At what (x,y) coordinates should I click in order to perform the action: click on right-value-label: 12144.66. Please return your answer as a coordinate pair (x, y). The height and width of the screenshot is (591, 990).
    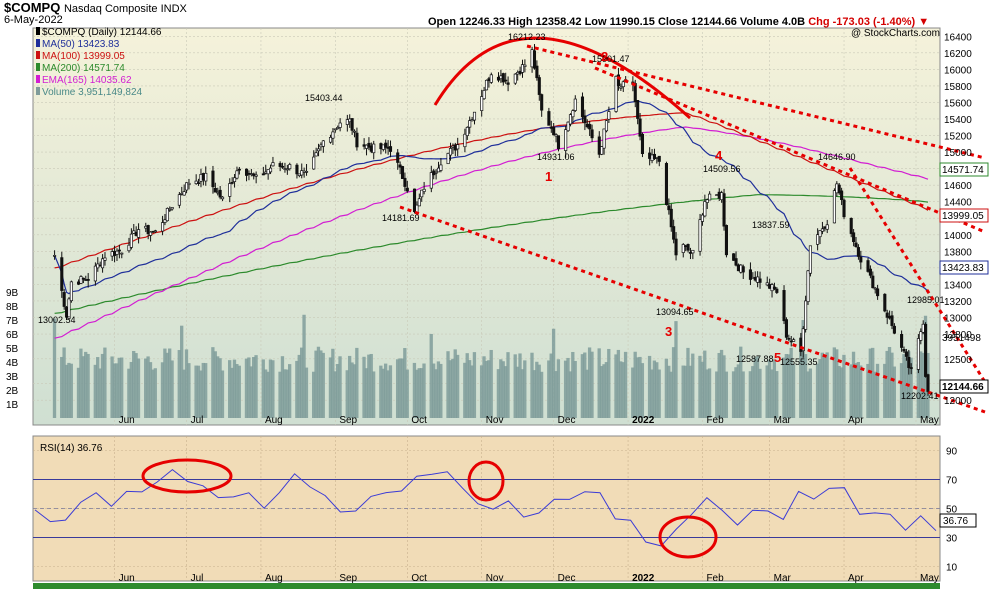
    Looking at the image, I should click on (963, 387).